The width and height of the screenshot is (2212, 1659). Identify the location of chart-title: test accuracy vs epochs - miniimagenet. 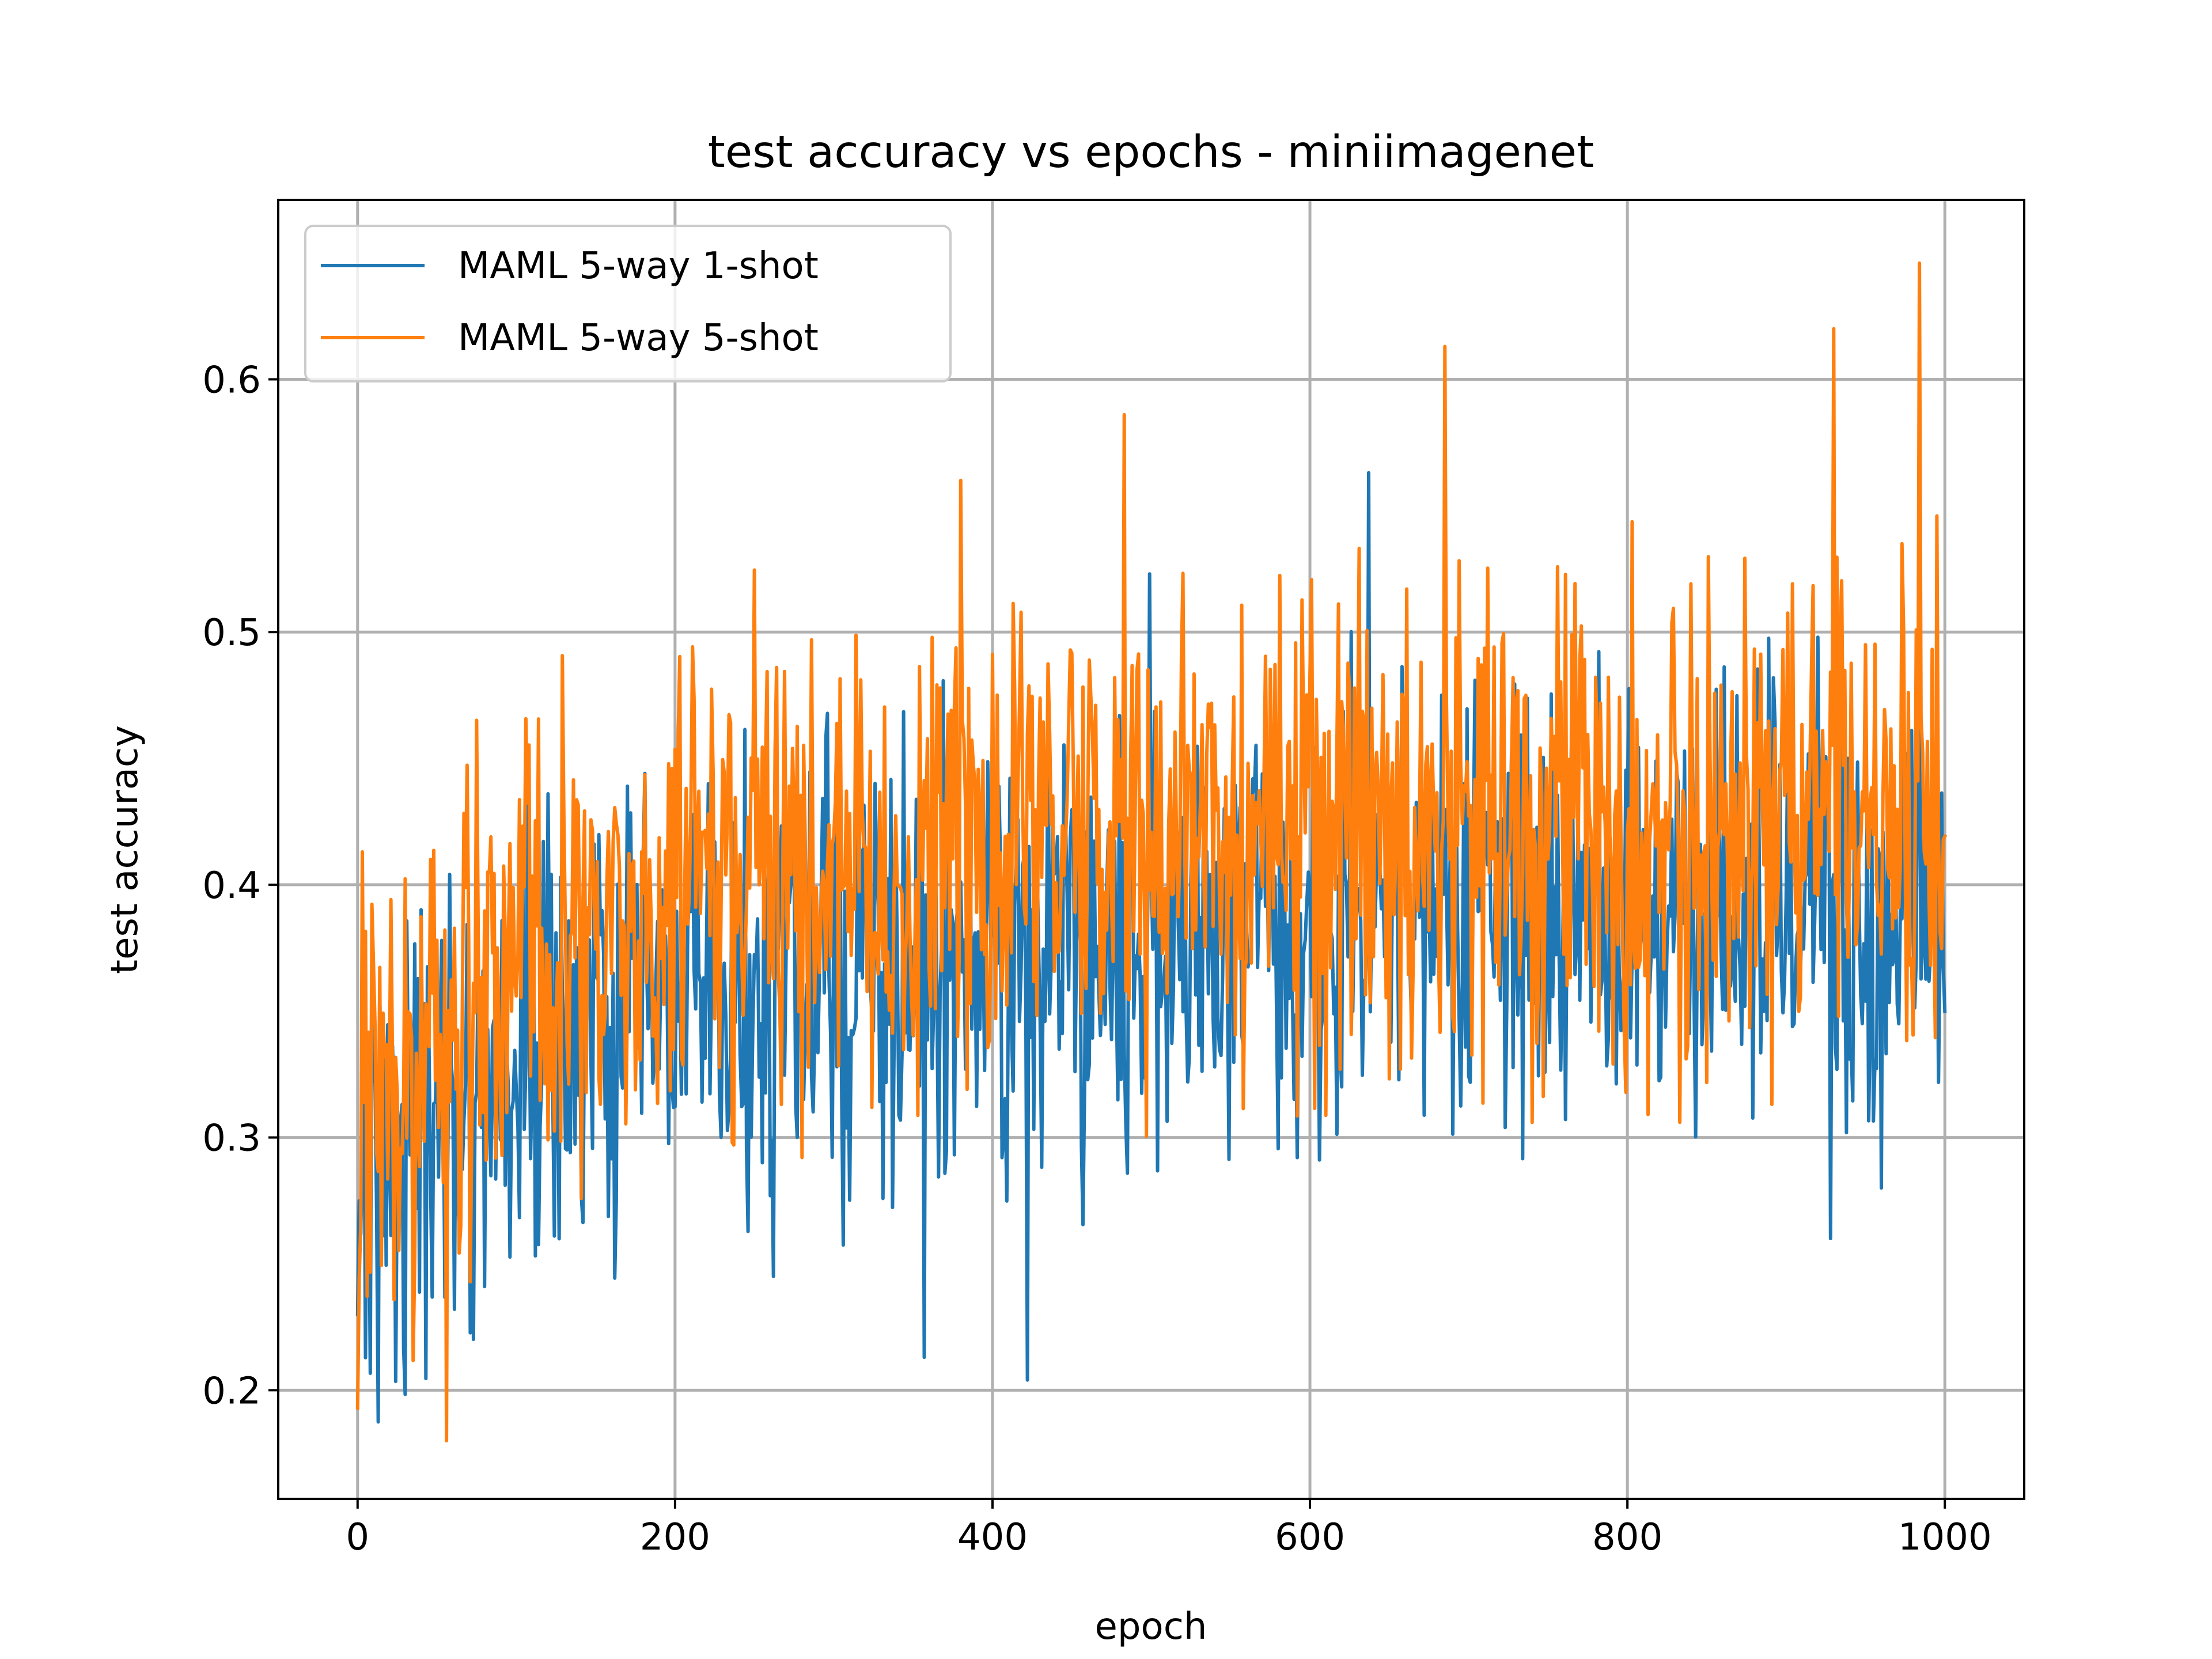
(1151, 152).